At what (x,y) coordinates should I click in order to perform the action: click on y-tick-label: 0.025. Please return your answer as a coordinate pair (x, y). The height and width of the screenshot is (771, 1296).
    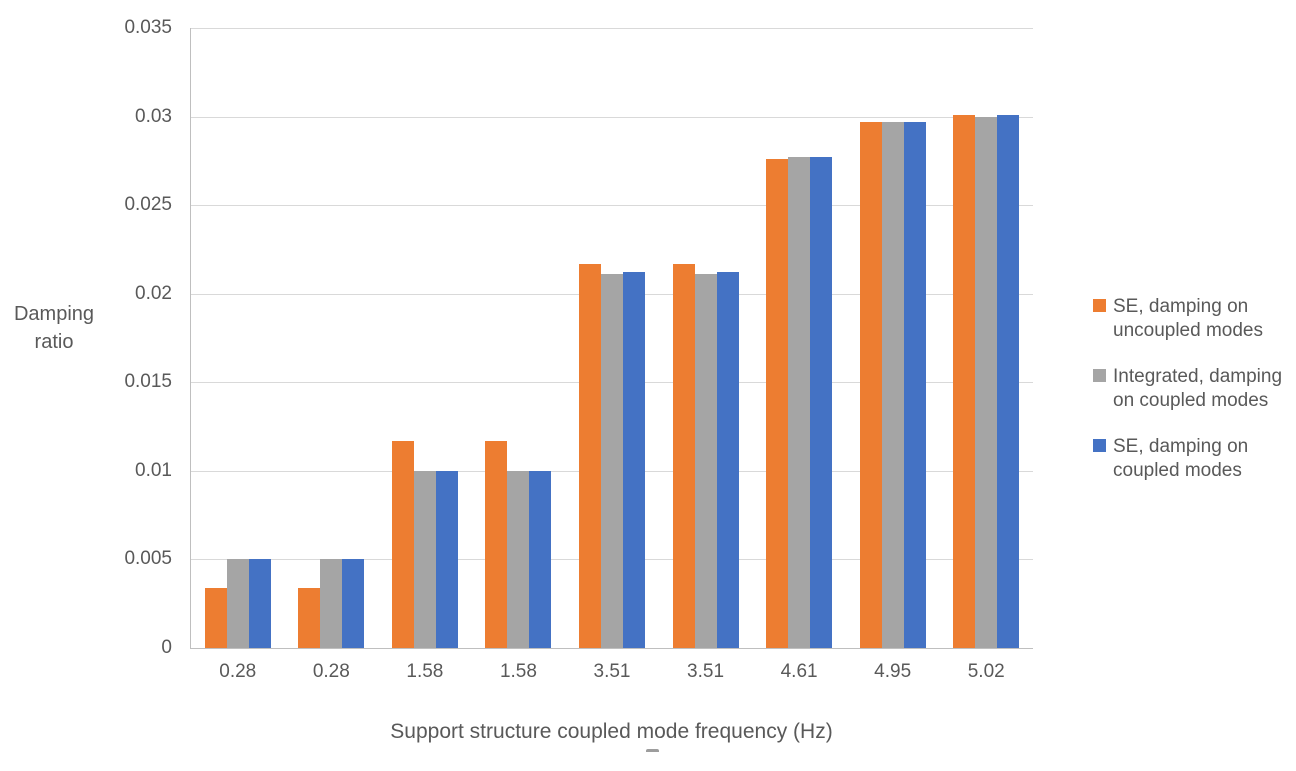
    Looking at the image, I should click on (148, 205).